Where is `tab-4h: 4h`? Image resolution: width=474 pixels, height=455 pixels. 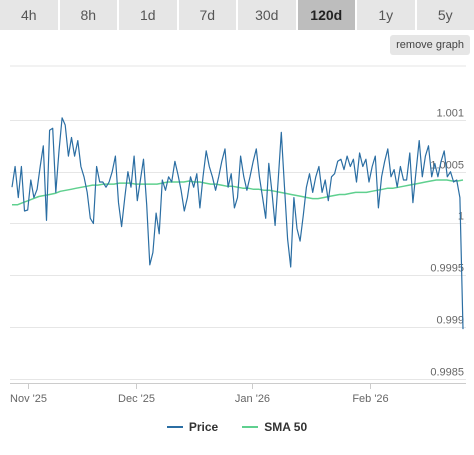 tab-4h: 4h is located at coordinates (30, 15).